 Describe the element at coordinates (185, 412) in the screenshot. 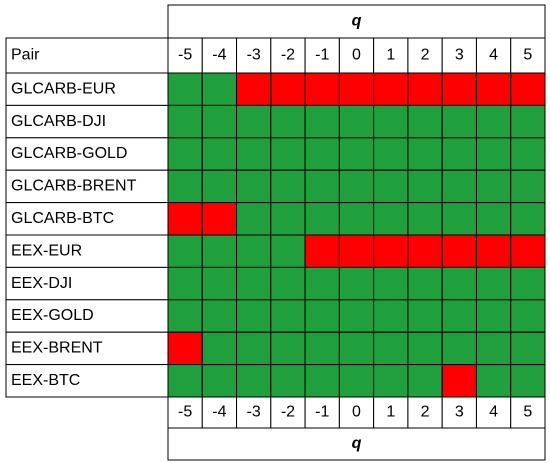

I see `column-label: -5` at that location.